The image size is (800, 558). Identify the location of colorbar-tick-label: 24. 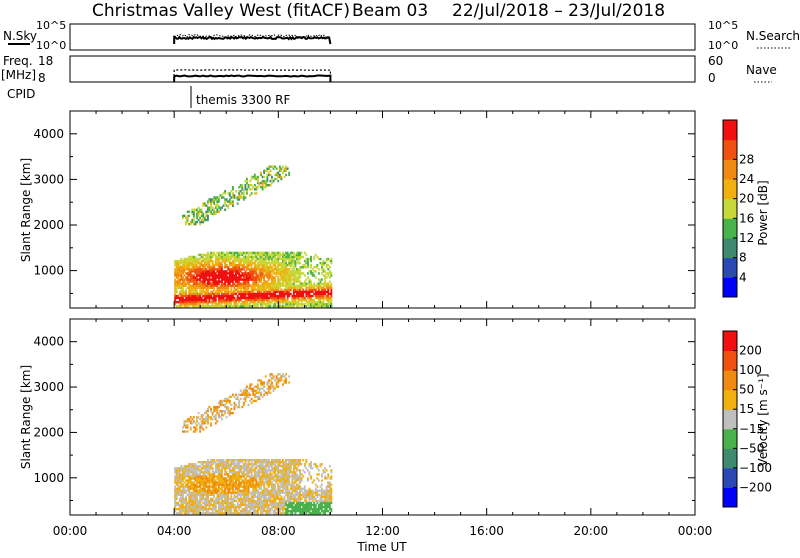
(746, 179).